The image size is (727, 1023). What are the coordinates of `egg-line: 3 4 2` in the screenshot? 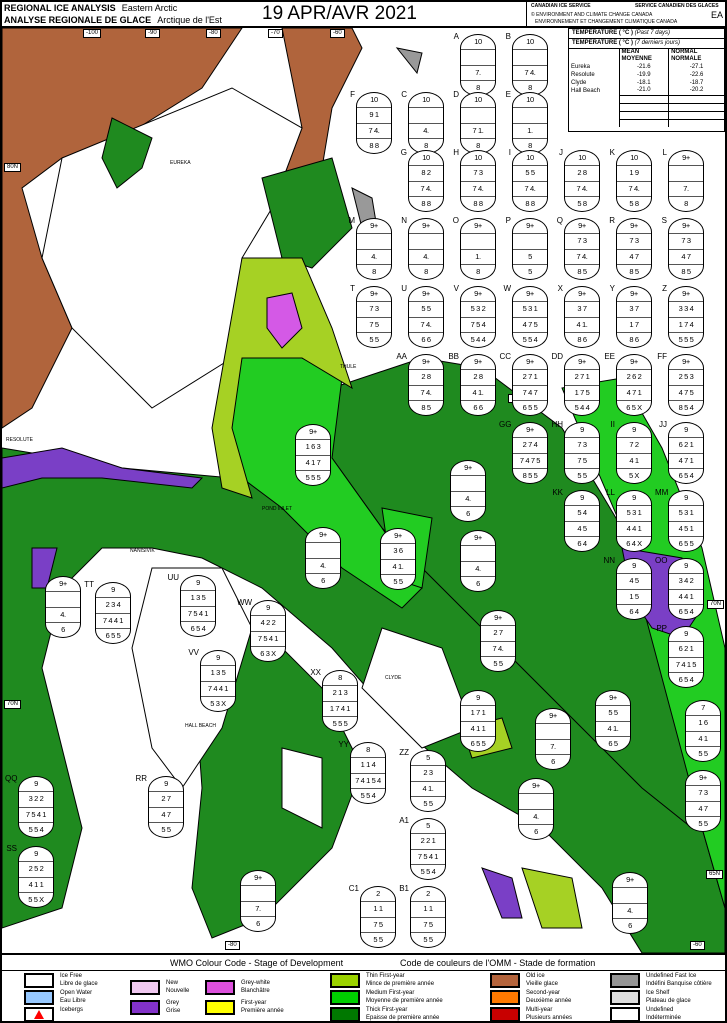 It's located at (686, 580).